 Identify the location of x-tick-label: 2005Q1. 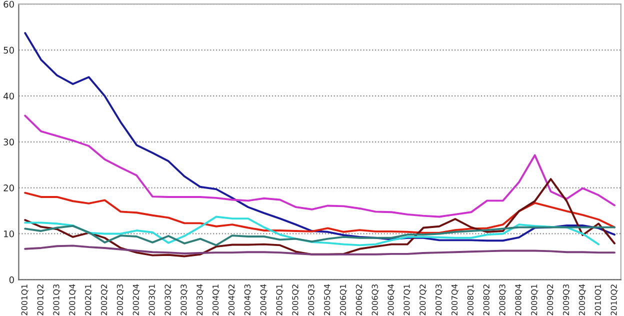
(280, 300).